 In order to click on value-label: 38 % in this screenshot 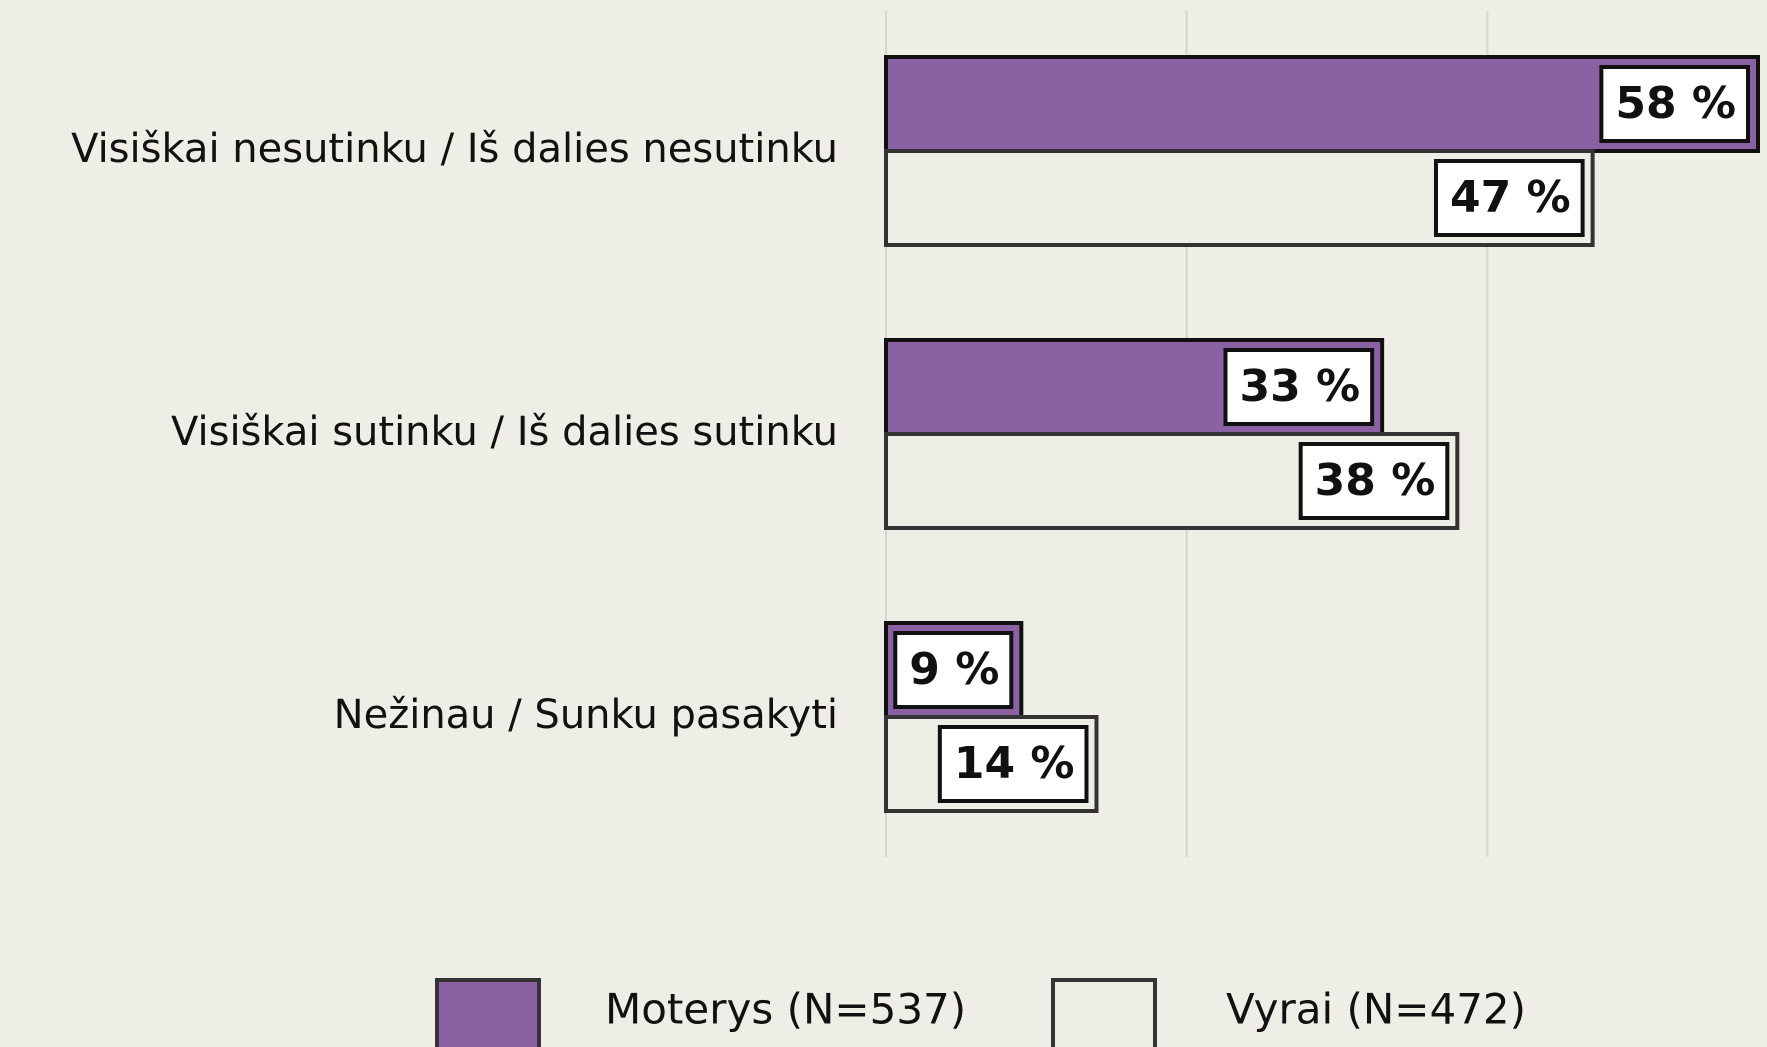, I will do `click(1375, 480)`.